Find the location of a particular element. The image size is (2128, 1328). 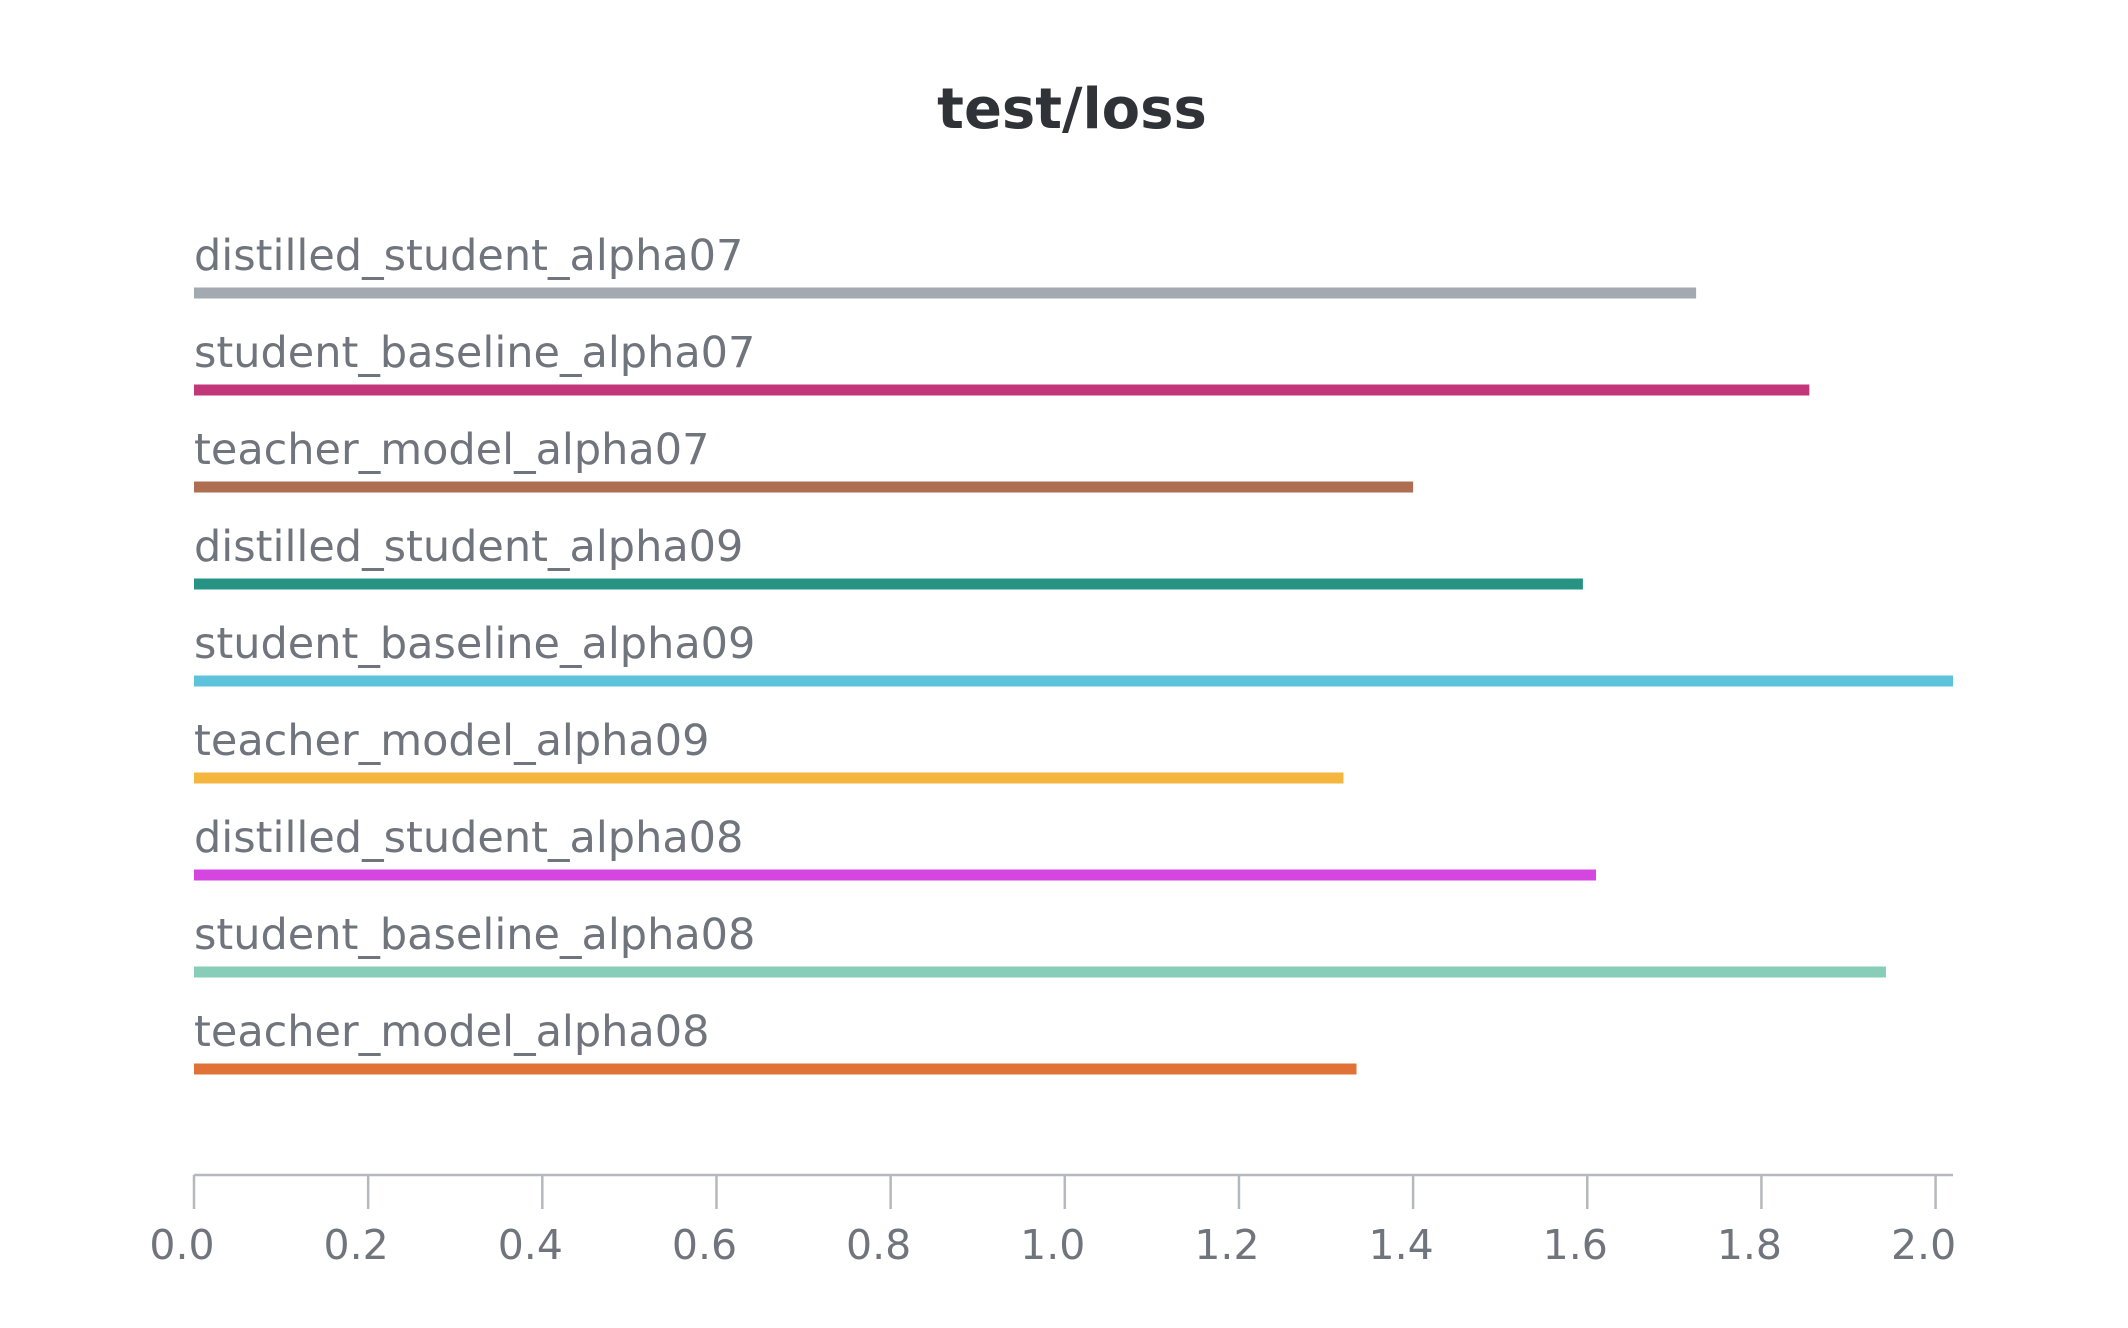

x-tick-label: 0.6 is located at coordinates (704, 1245).